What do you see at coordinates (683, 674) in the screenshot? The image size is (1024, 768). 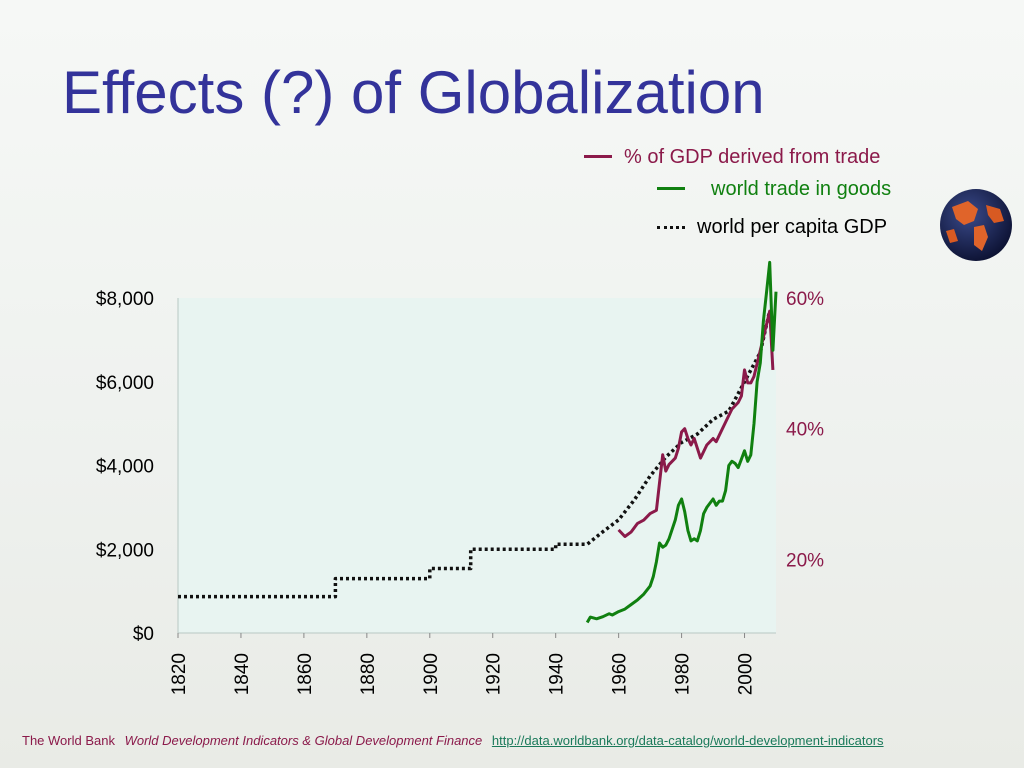 I see `x-tick-label: 1980` at bounding box center [683, 674].